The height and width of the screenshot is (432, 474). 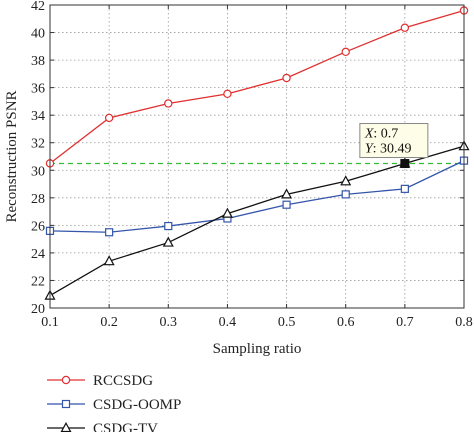 What do you see at coordinates (38, 116) in the screenshot?
I see `y-tick-label: 34` at bounding box center [38, 116].